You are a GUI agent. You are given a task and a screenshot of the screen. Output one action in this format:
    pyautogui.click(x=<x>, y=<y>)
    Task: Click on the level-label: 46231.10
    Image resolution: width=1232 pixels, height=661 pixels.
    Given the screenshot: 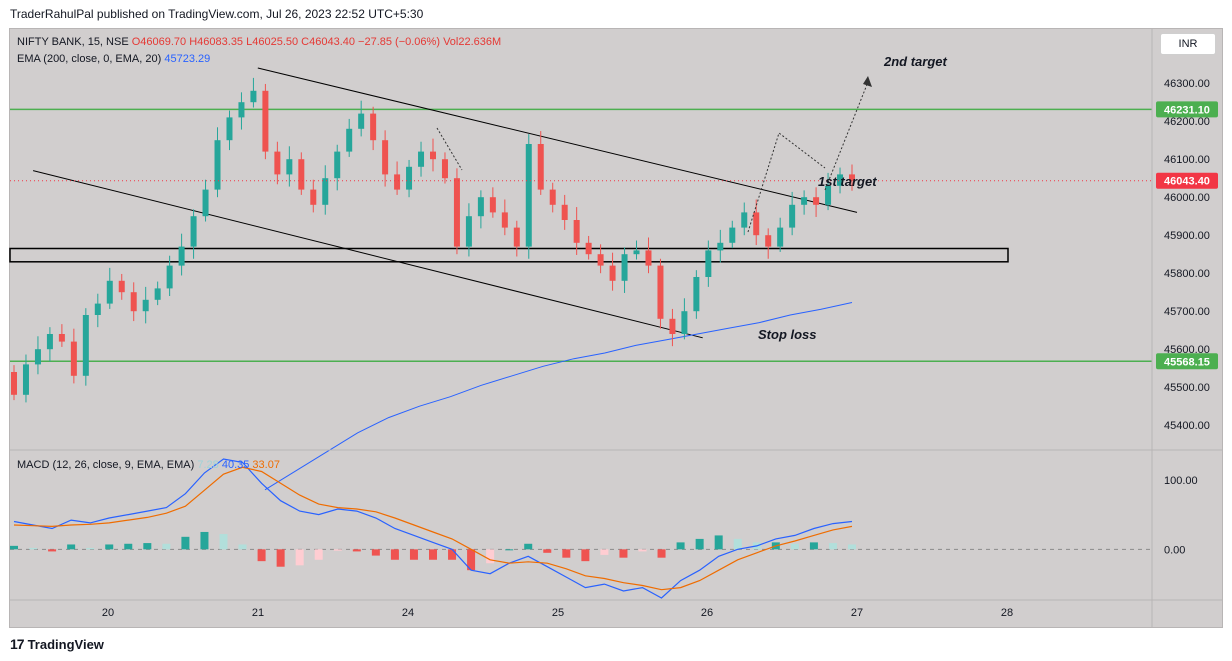 What is the action you would take?
    pyautogui.click(x=1187, y=110)
    